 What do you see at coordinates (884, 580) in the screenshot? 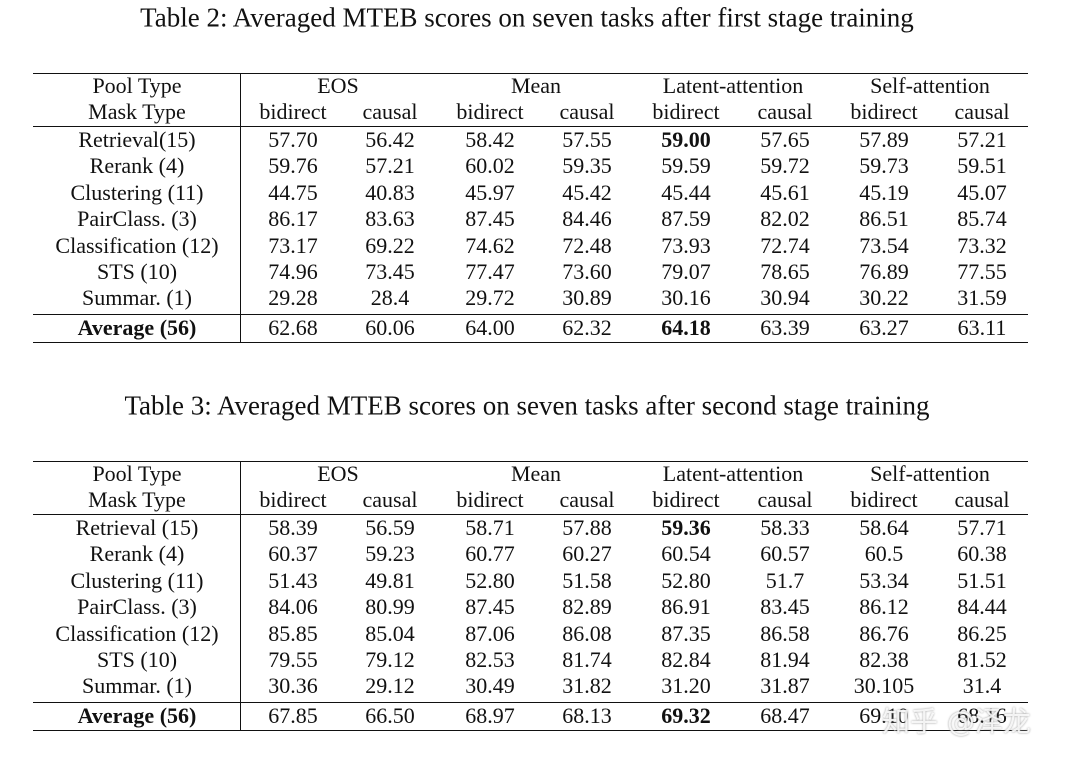
I see `cell: 53.34` at bounding box center [884, 580].